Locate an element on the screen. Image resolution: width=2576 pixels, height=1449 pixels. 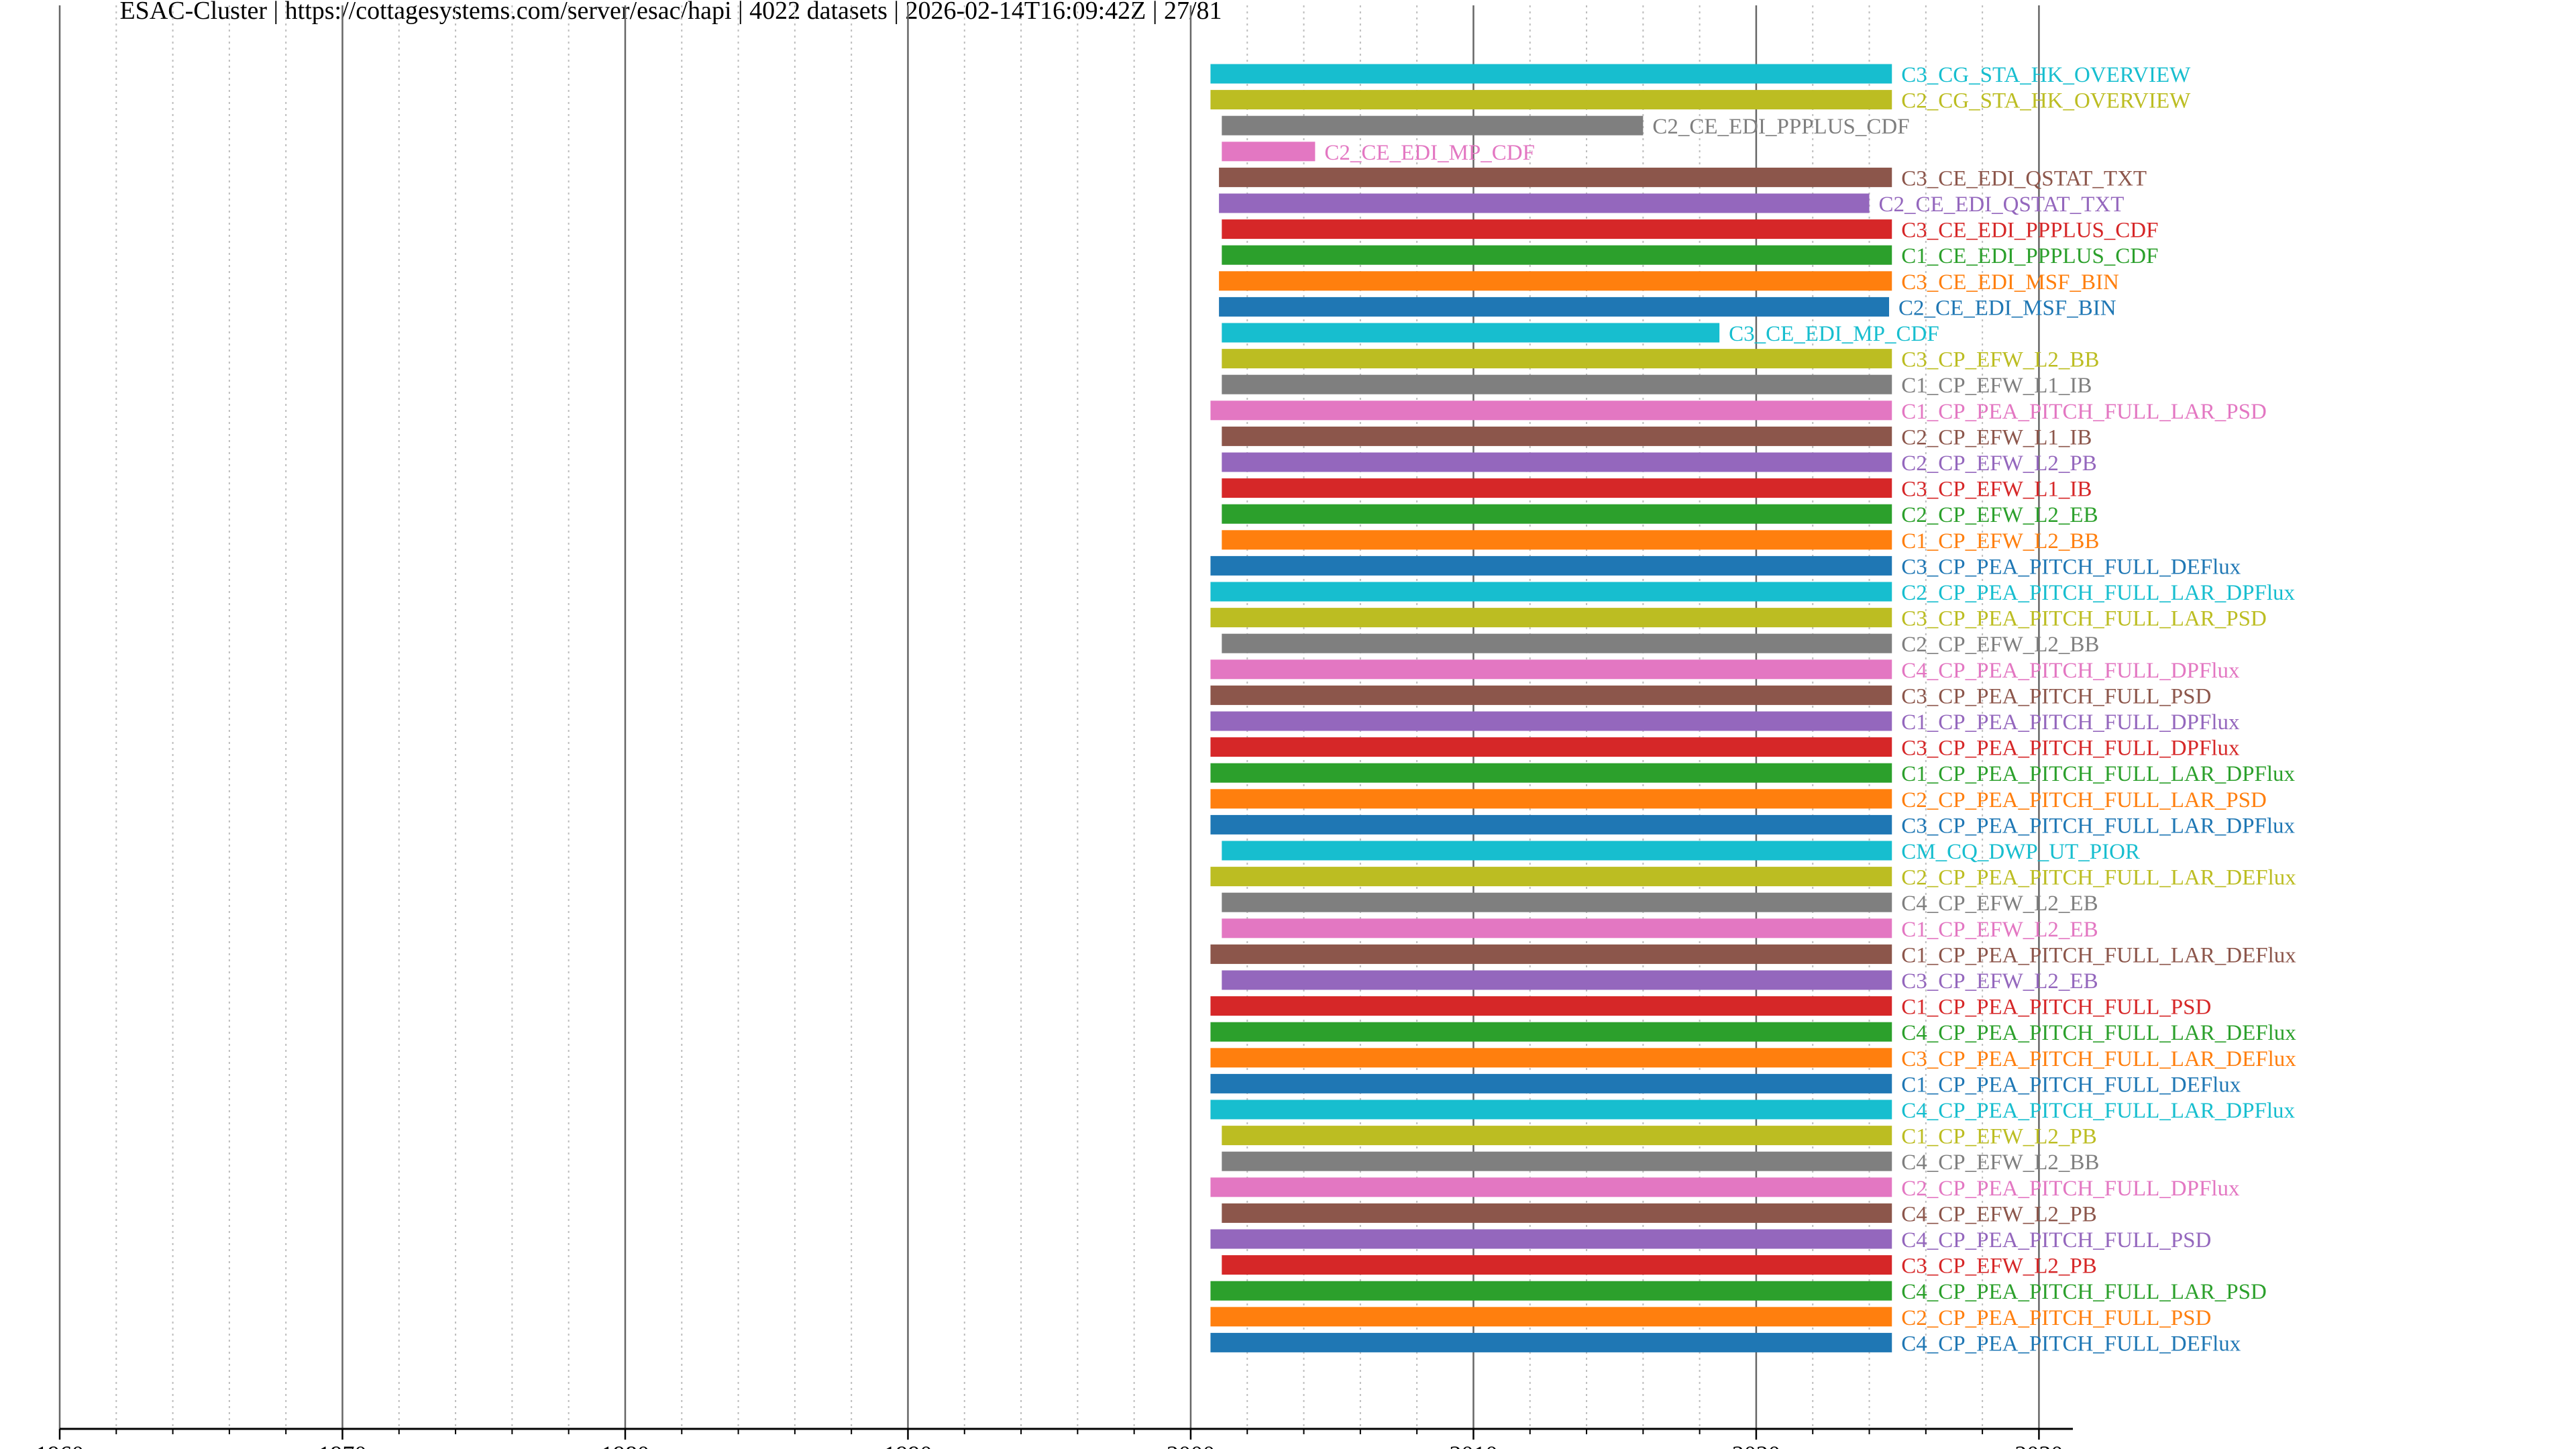
dataset-label: C2_CE_EDI_MP_CDF is located at coordinates (1429, 153).